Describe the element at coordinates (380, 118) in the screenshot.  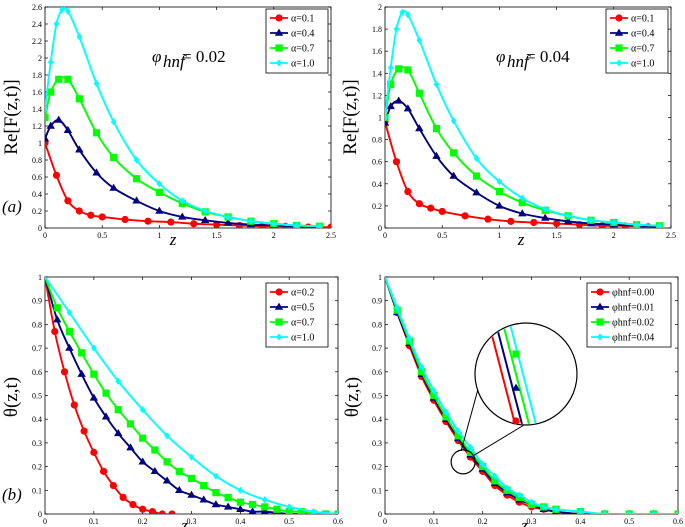
I see `y-tick-label: 1` at that location.